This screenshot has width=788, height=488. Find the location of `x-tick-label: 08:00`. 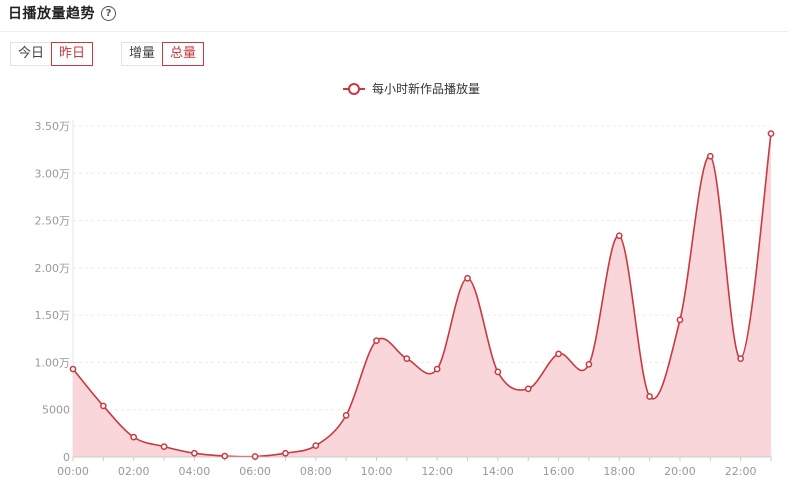

x-tick-label: 08:00 is located at coordinates (316, 471).